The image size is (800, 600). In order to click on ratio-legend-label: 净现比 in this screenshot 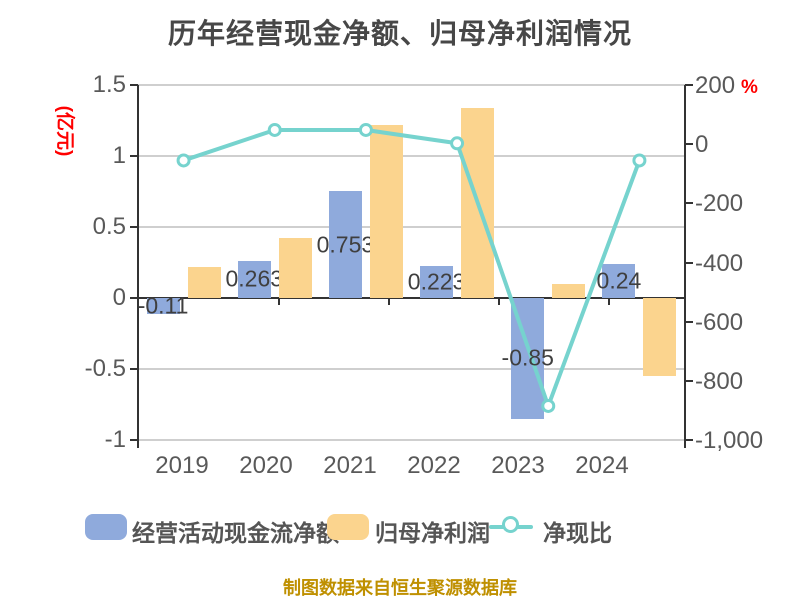, I will do `click(577, 533)`.